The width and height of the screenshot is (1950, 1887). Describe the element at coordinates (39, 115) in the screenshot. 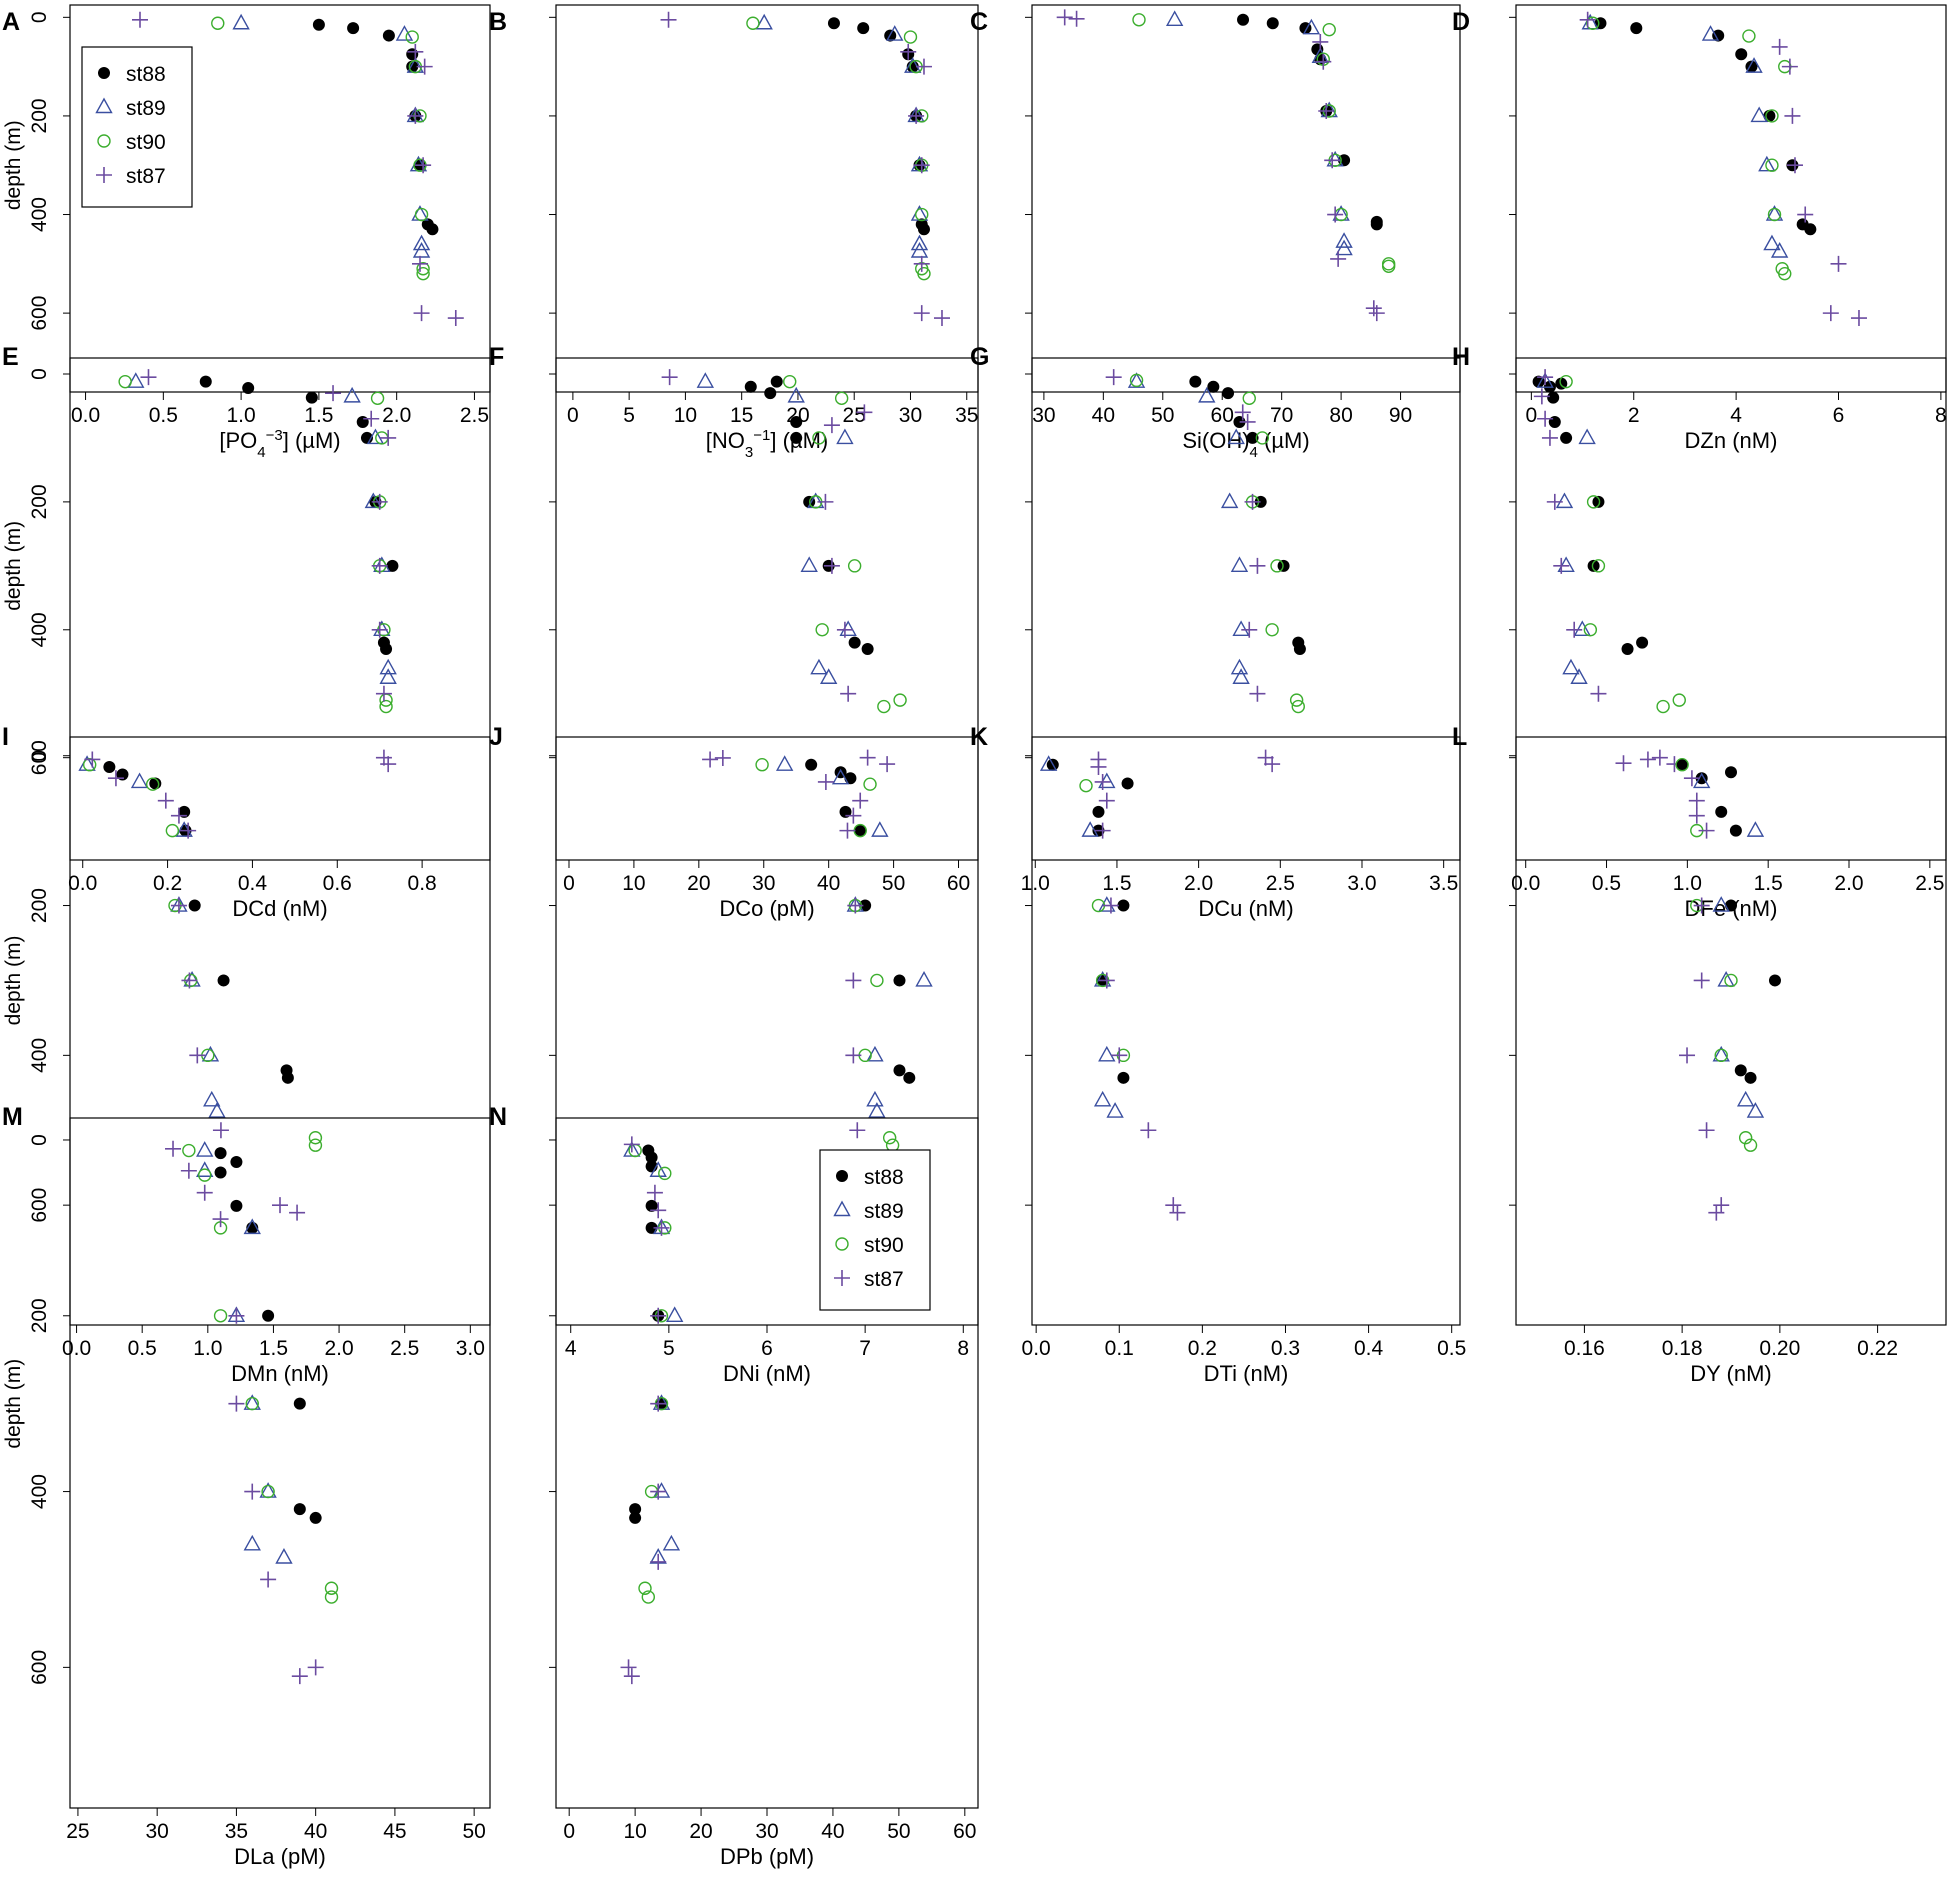

I see `y-tick-label: 200` at that location.